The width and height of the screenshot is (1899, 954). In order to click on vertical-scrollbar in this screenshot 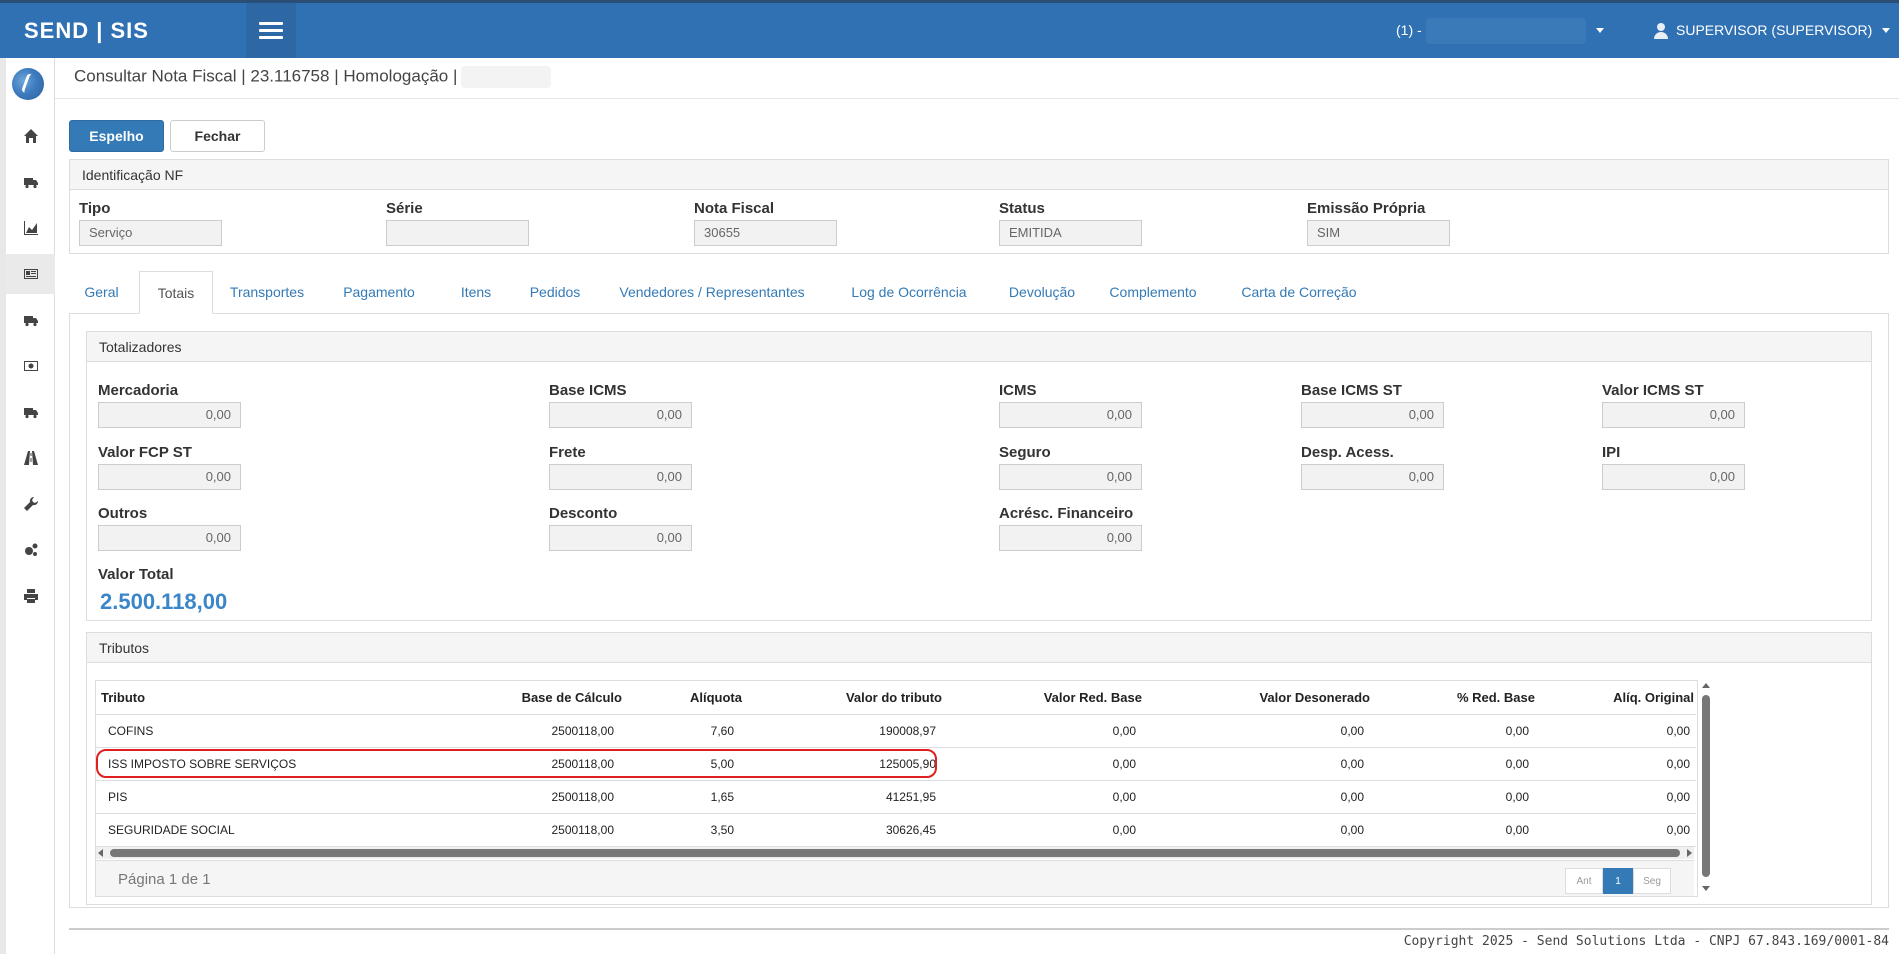, I will do `click(1706, 787)`.